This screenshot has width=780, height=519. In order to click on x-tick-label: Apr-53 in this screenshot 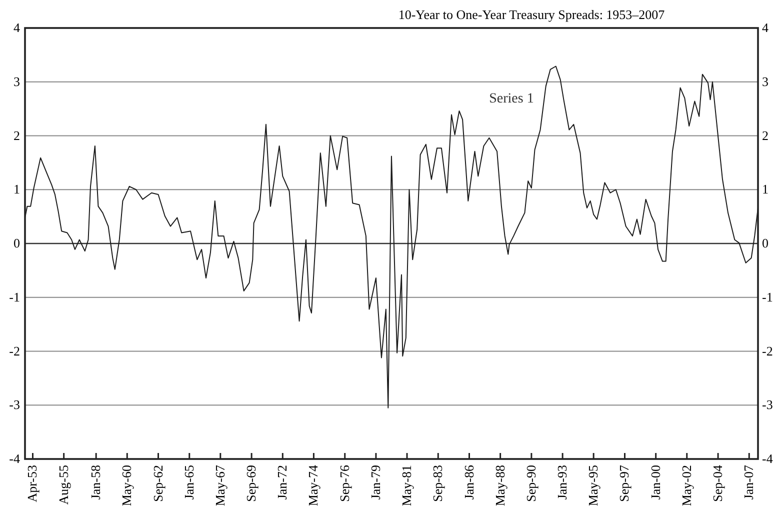, I will do `click(32, 483)`.